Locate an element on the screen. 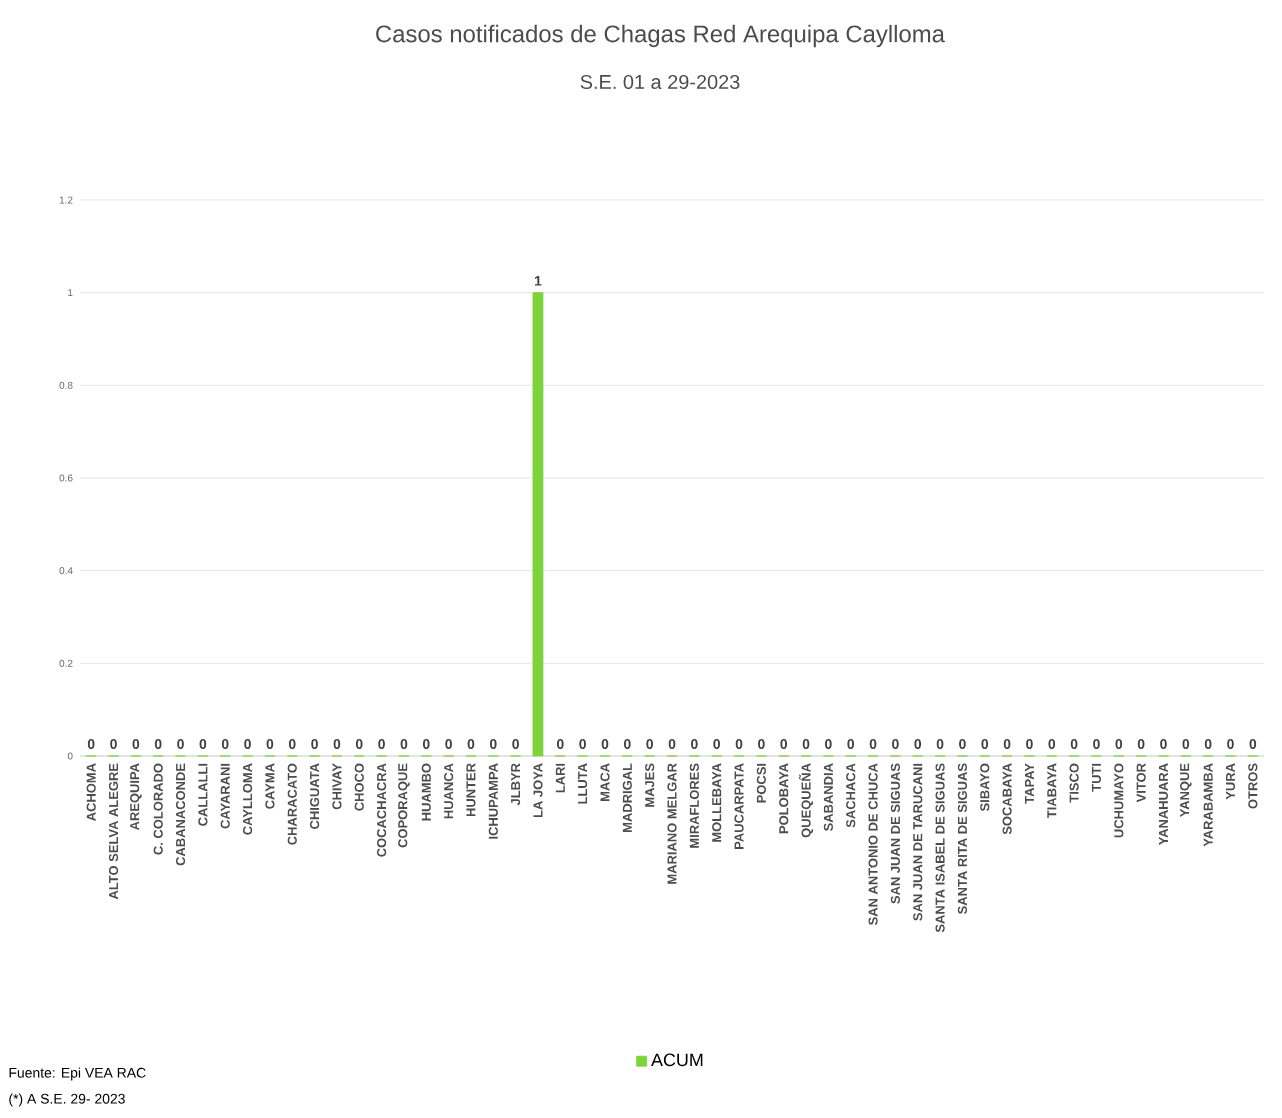 Image resolution: width=1282 pixels, height=1118 pixels. legend-label: ACUM is located at coordinates (677, 1060).